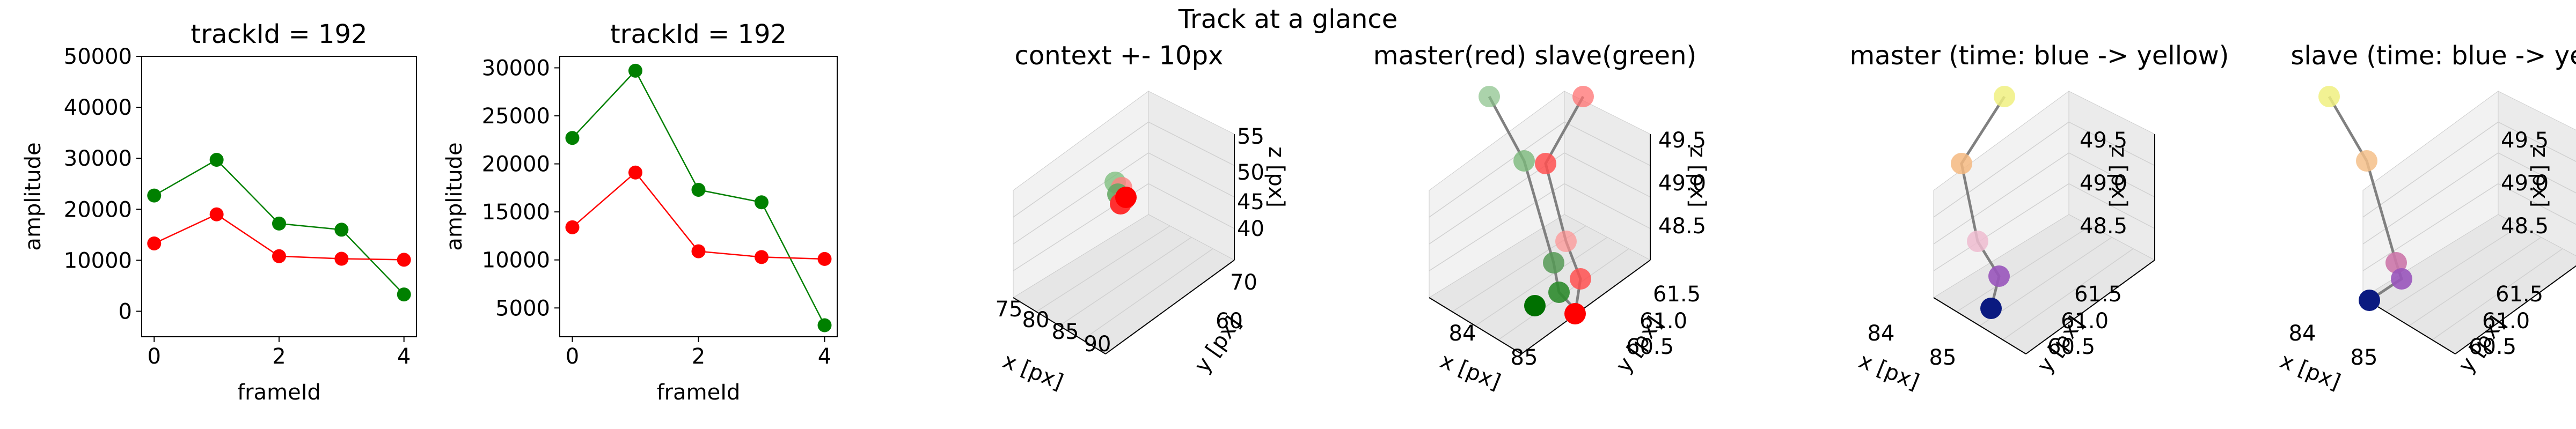  I want to click on y-tick-label: 61.0, so click(2506, 321).